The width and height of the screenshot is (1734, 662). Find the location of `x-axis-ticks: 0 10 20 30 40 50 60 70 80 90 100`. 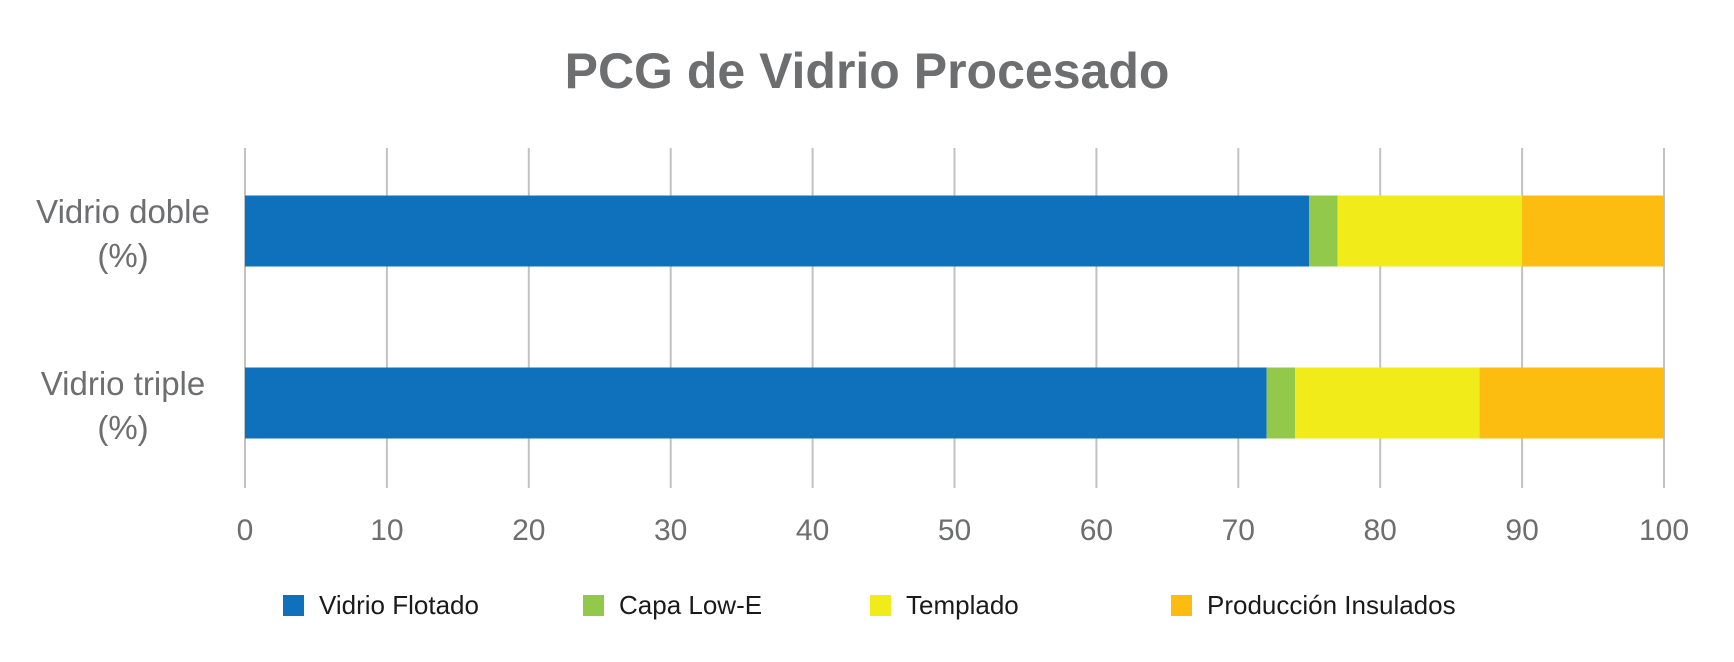

x-axis-ticks: 0 10 20 30 40 50 60 70 80 90 100 is located at coordinates (963, 530).